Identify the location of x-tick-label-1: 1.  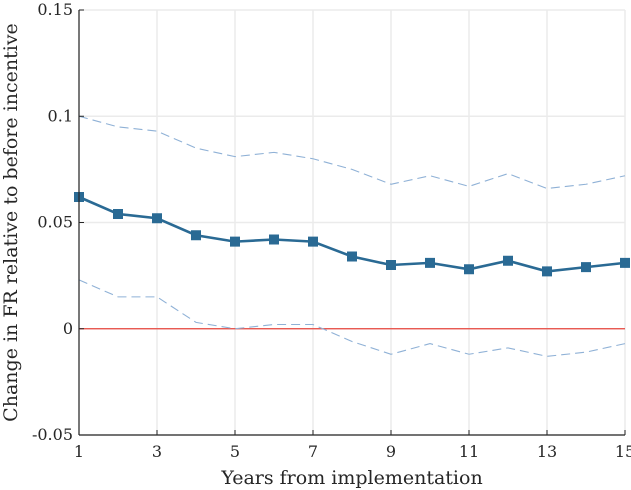
(79, 451).